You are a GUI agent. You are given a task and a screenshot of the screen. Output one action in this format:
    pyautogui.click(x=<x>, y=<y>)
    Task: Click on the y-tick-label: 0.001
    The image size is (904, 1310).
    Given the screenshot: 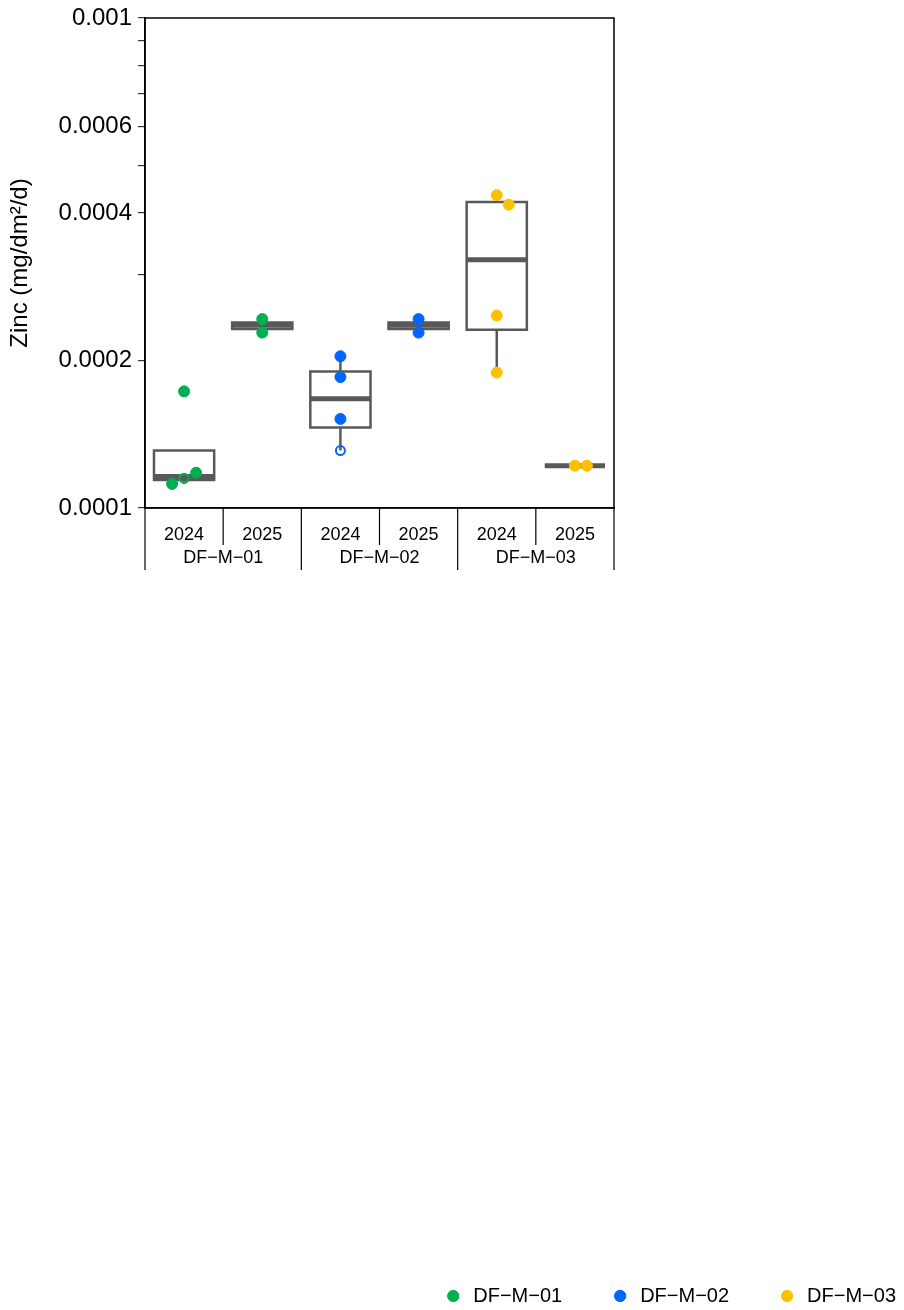 What is the action you would take?
    pyautogui.click(x=101, y=16)
    